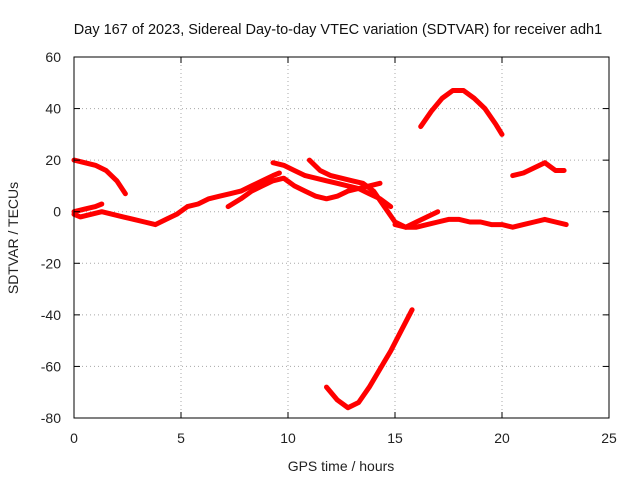 The width and height of the screenshot is (640, 480). Describe the element at coordinates (51, 315) in the screenshot. I see `y-tick-label: -40` at that location.